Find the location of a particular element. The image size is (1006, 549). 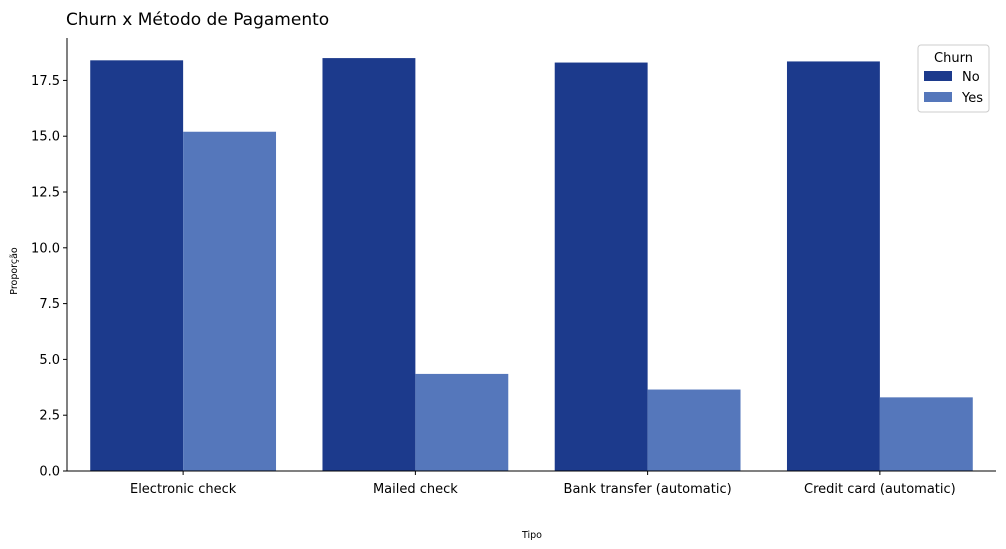

y-tick-label: 15.0 is located at coordinates (45, 137).